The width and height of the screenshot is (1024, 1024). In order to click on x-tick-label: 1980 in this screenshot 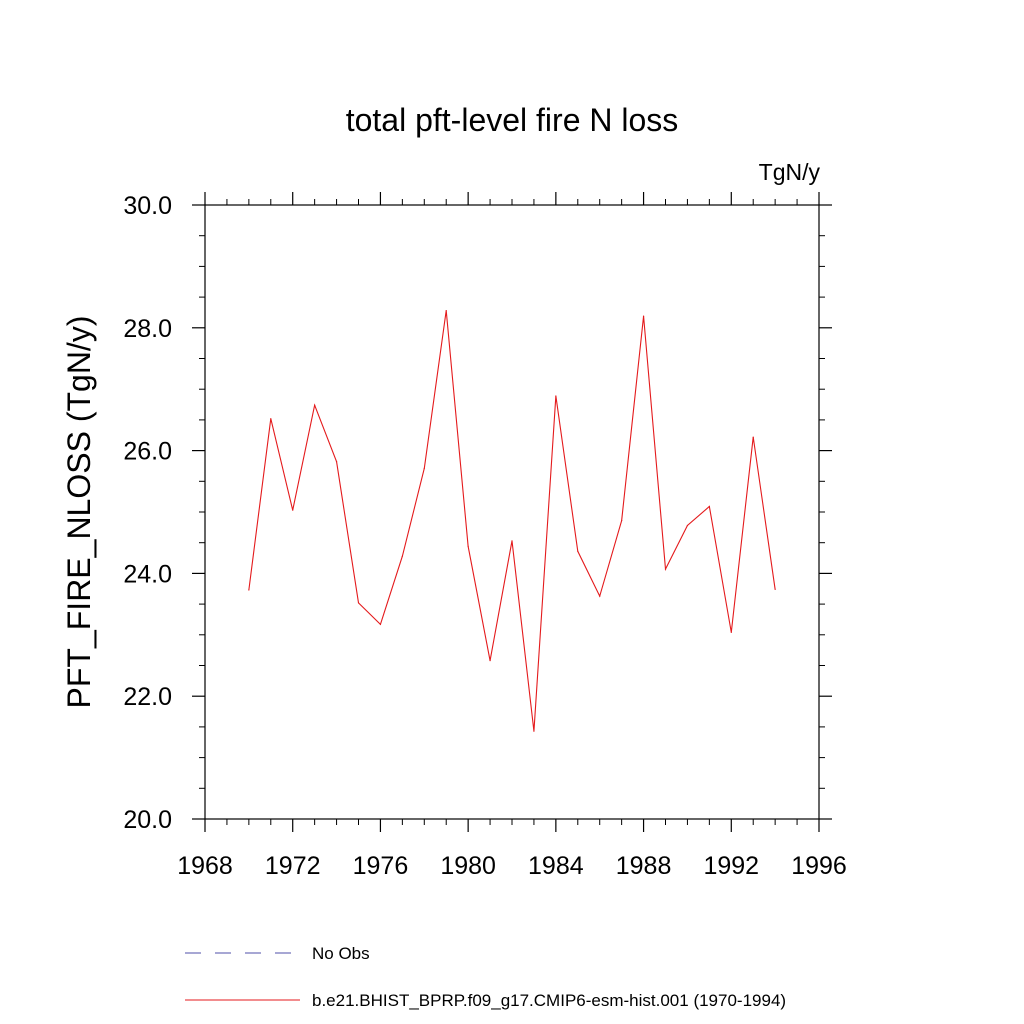, I will do `click(468, 866)`.